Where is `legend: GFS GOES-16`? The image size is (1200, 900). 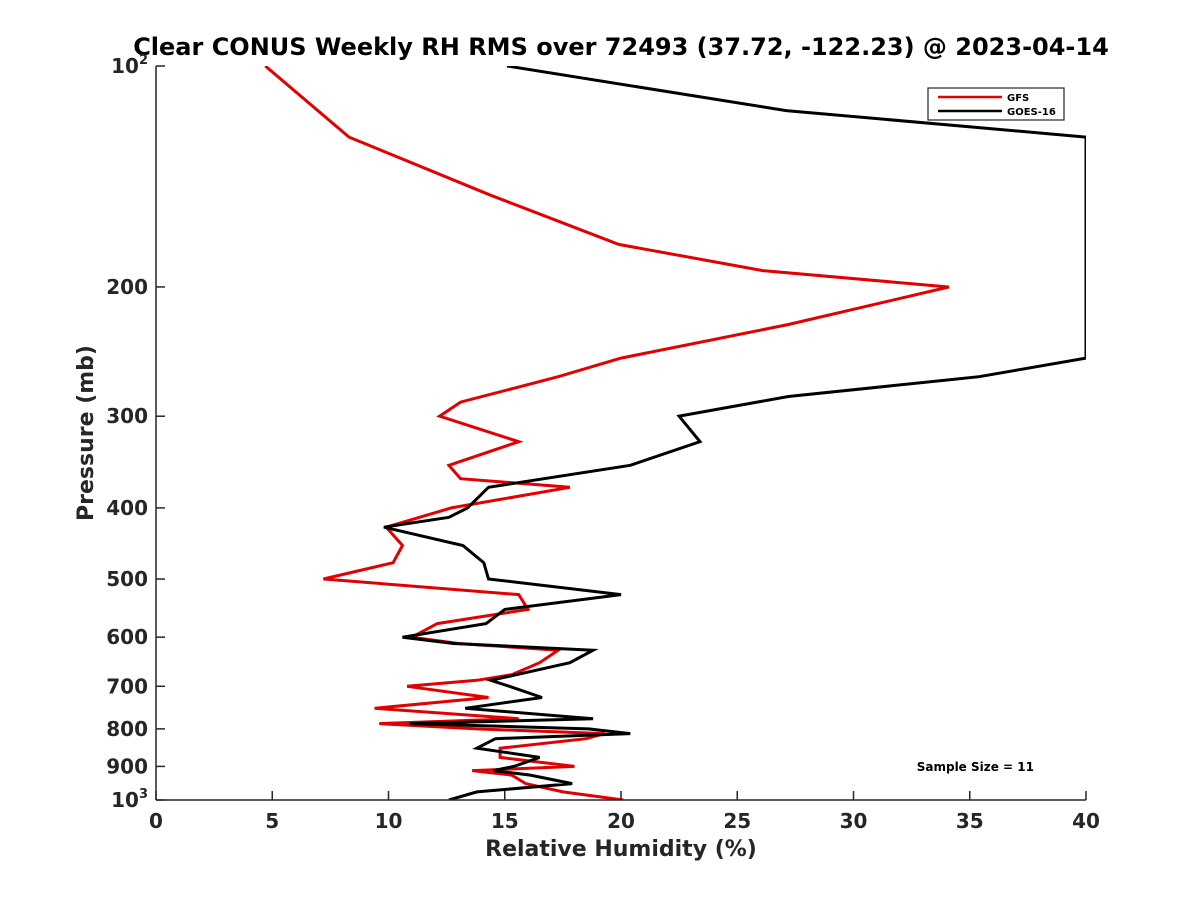
legend: GFS GOES-16 is located at coordinates (996, 104).